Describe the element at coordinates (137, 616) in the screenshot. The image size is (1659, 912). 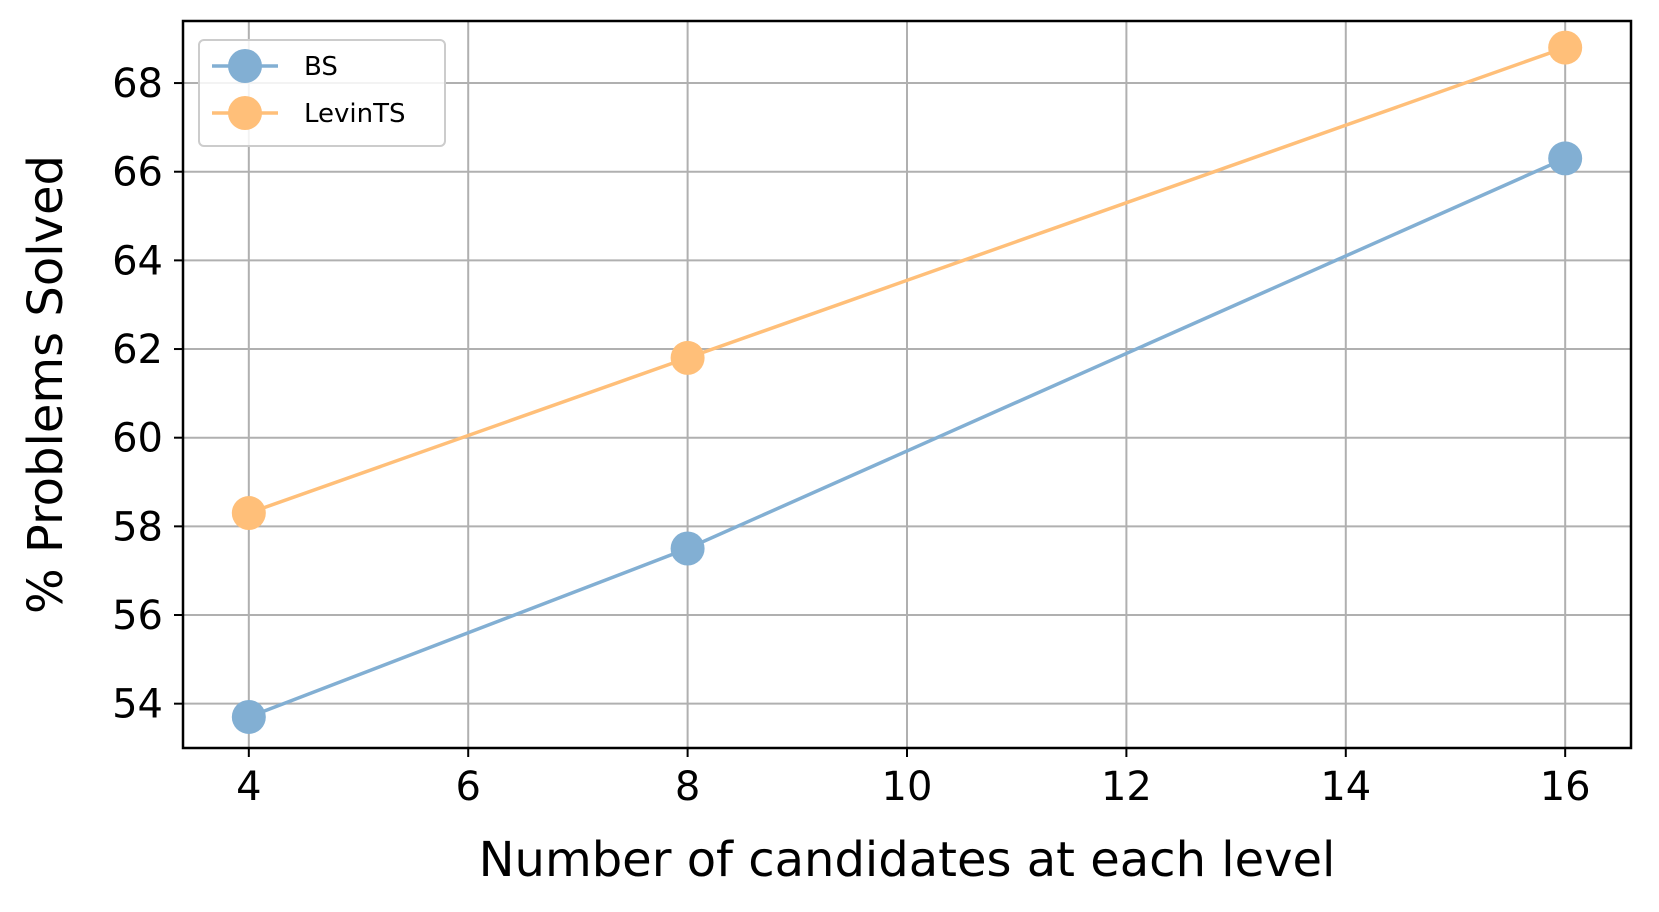
I see `y-tick-label: 56` at that location.